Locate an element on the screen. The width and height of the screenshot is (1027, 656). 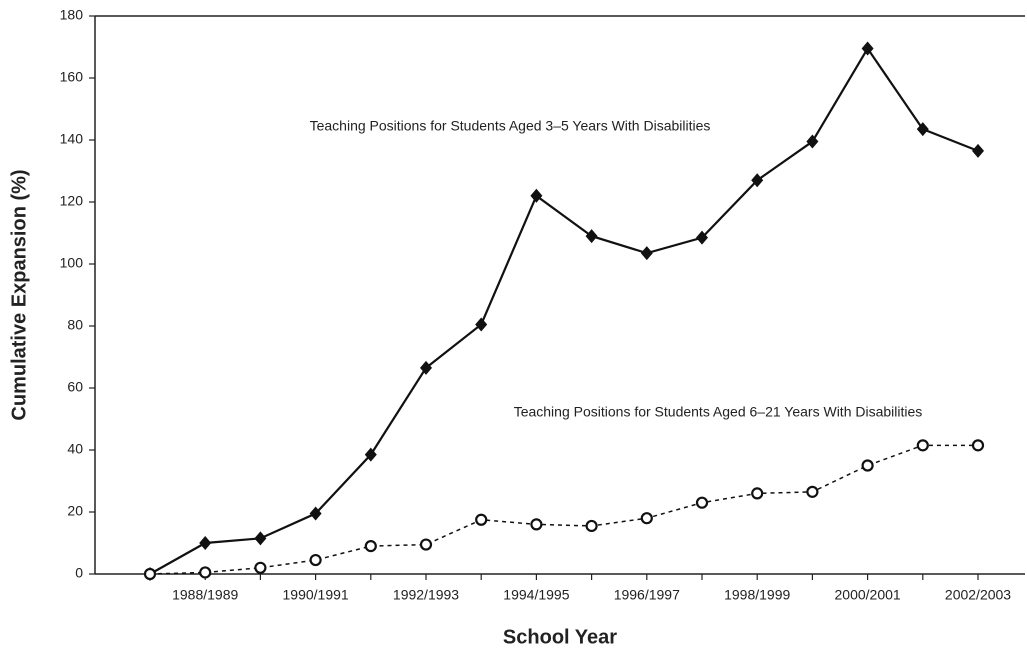
y-tick-label: 40 is located at coordinates (75, 449).